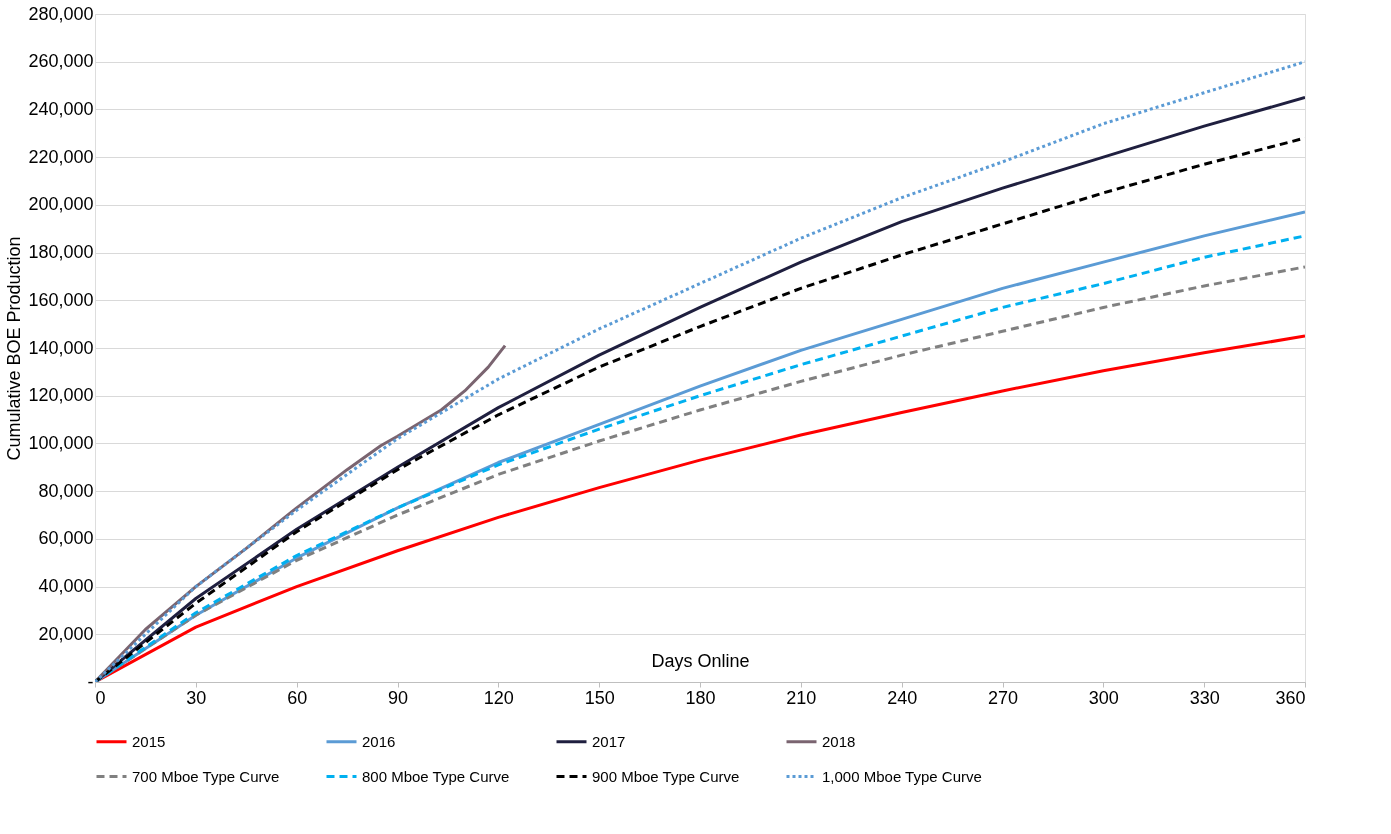  I want to click on y-tick-label: 80,000, so click(66, 490).